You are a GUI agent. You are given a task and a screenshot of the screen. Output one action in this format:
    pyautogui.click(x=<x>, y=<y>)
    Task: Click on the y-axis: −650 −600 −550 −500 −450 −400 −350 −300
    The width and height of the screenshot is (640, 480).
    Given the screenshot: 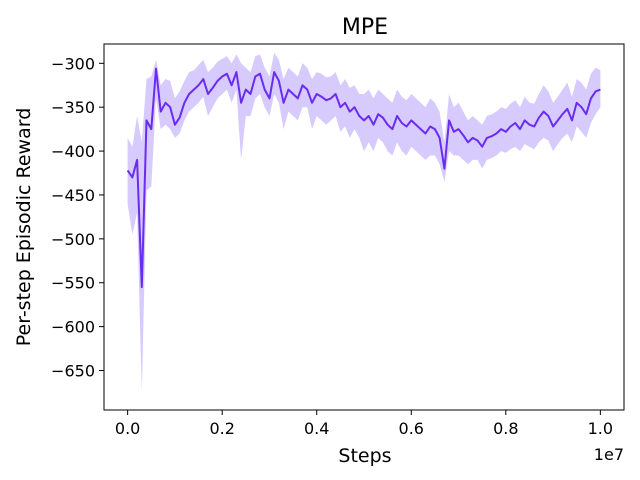 What is the action you would take?
    pyautogui.click(x=77, y=217)
    